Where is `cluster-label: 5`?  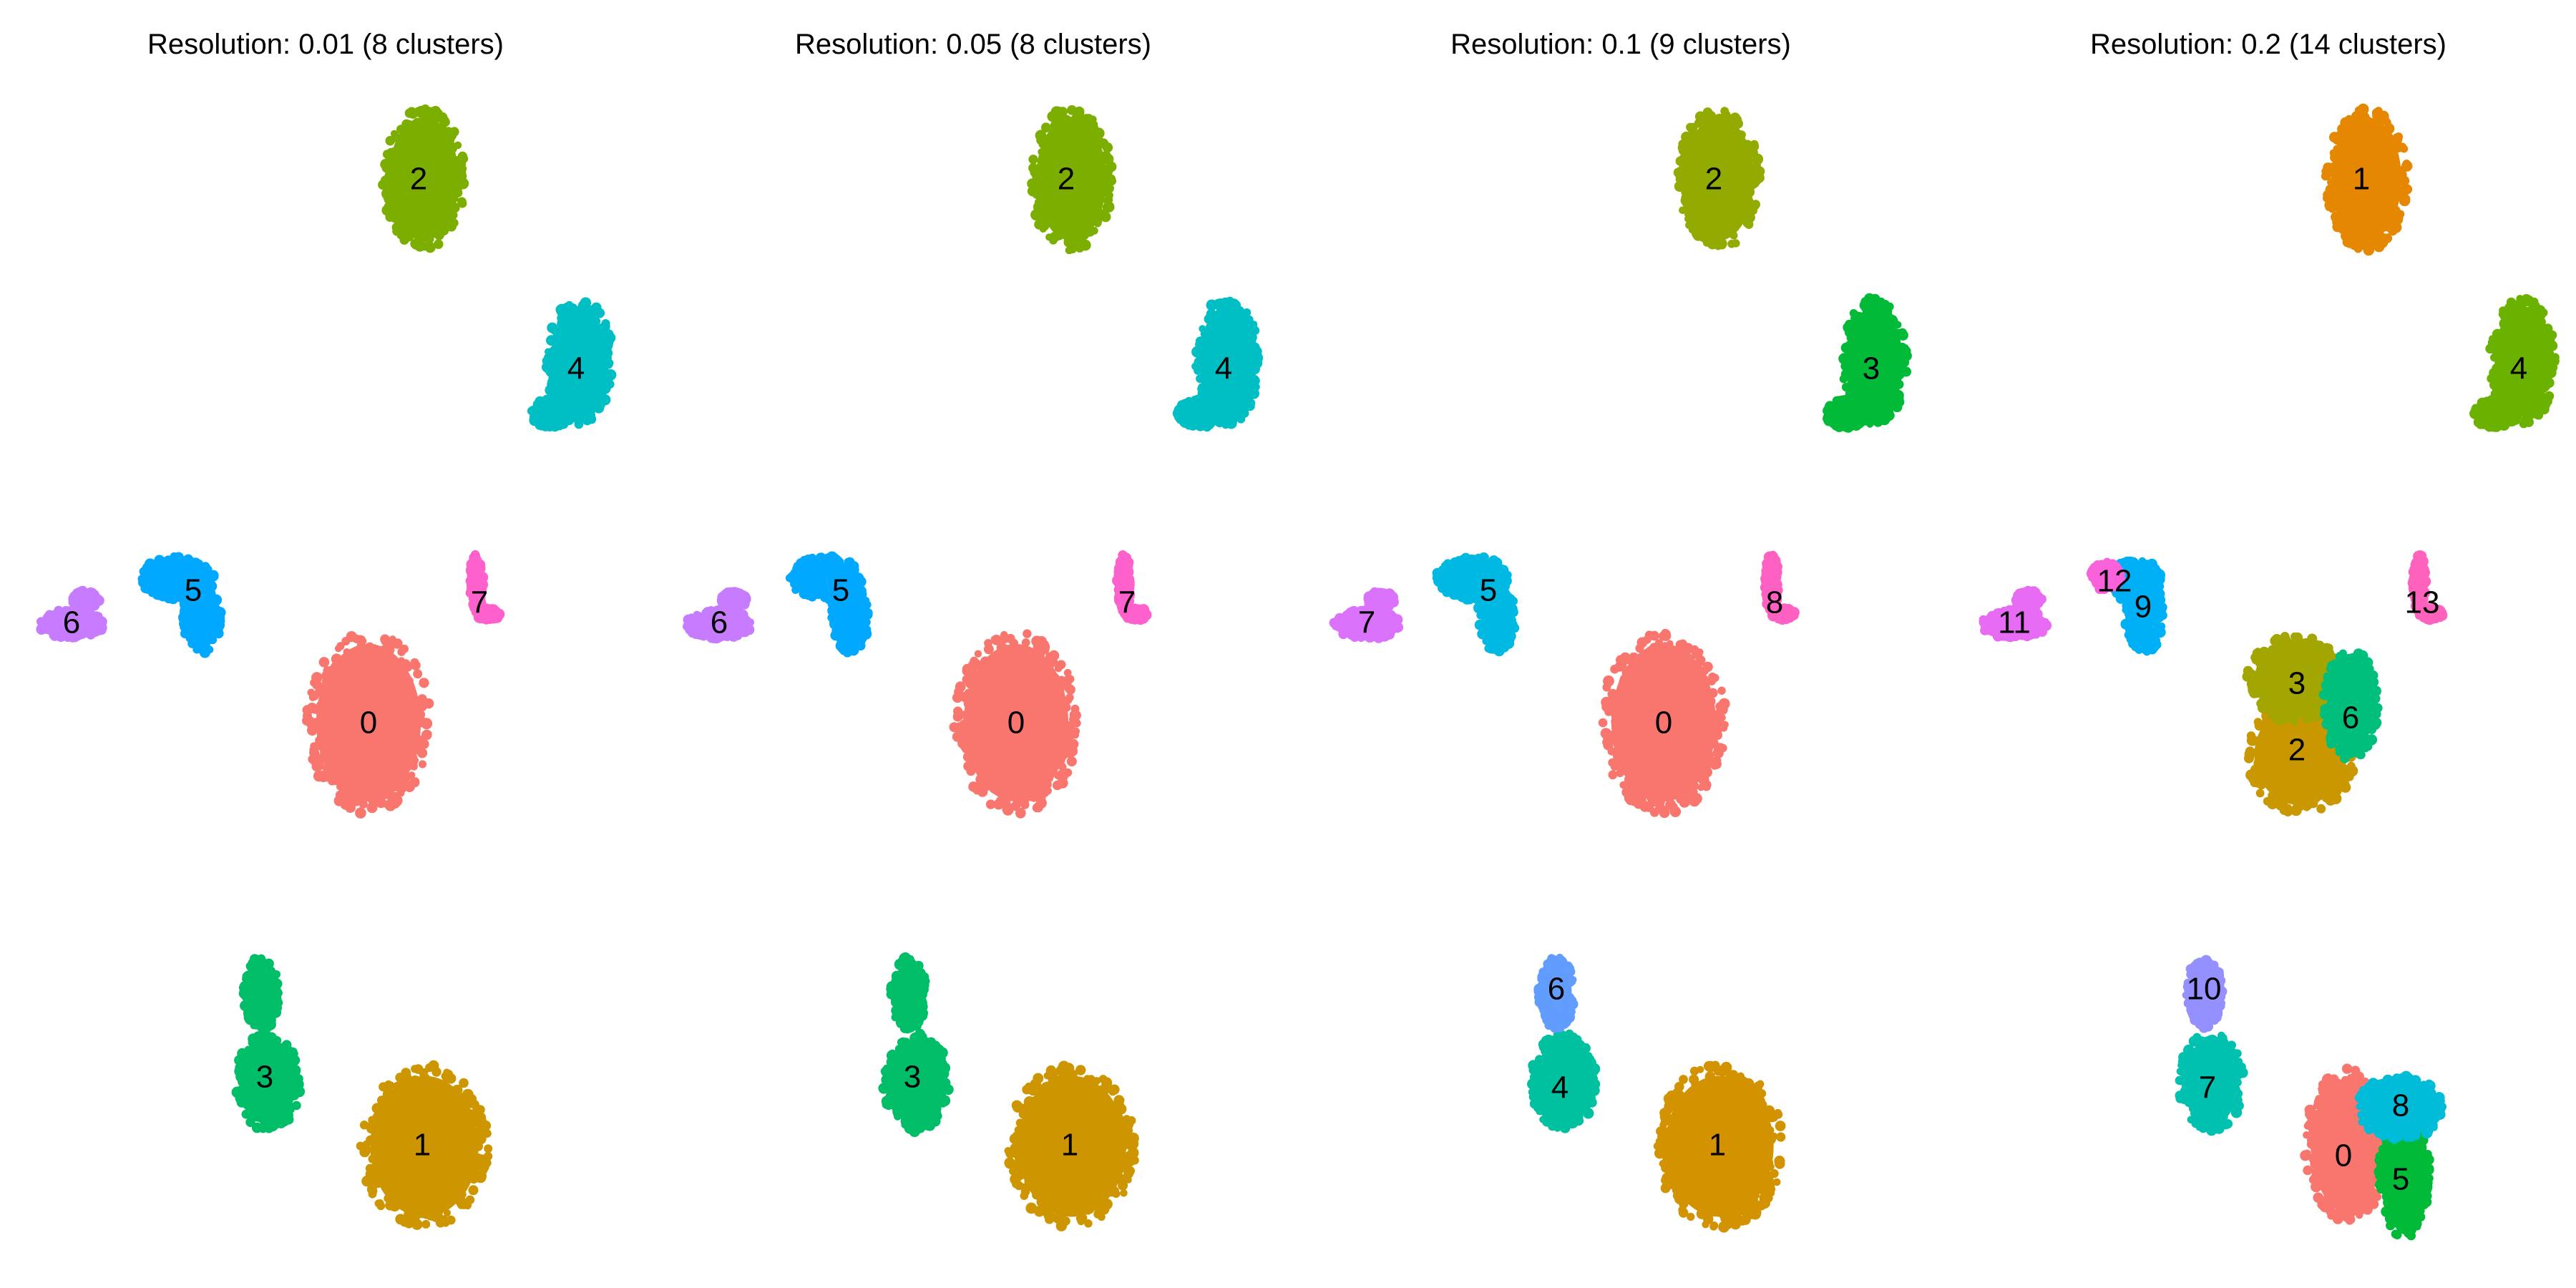 cluster-label: 5 is located at coordinates (1488, 590).